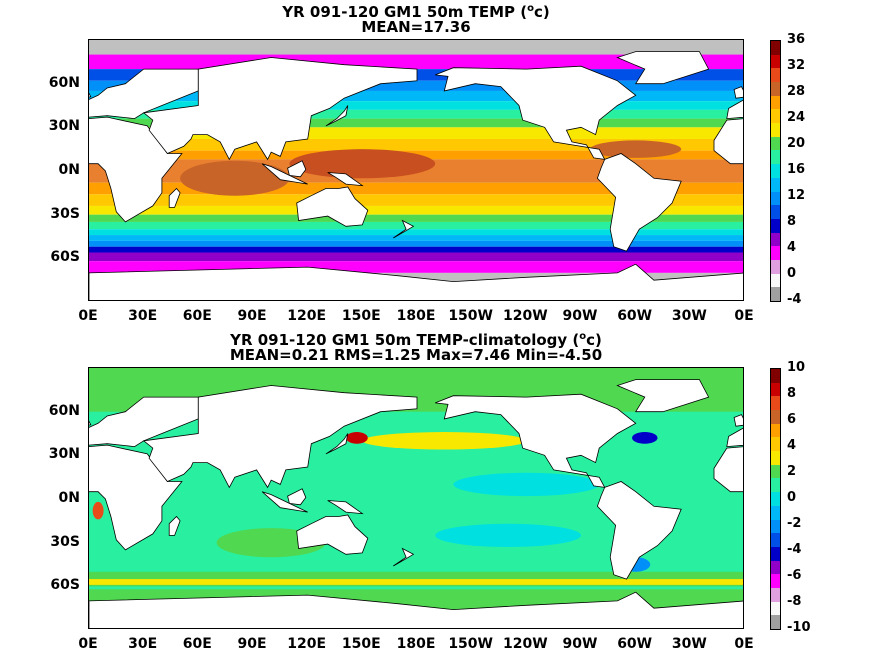  I want to click on lon-tick-label: 0E, so click(744, 644).